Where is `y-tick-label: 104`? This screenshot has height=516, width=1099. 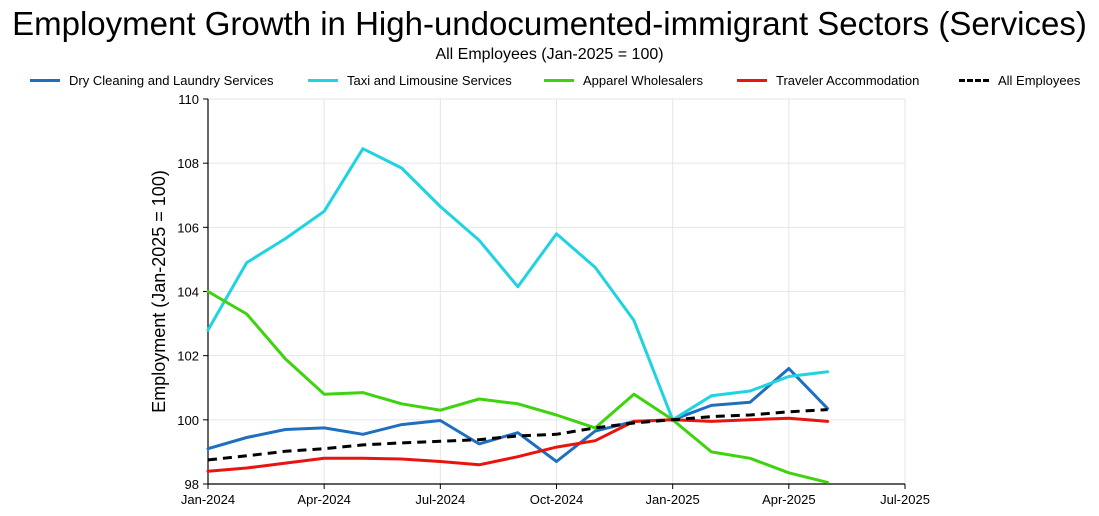
y-tick-label: 104 is located at coordinates (188, 292).